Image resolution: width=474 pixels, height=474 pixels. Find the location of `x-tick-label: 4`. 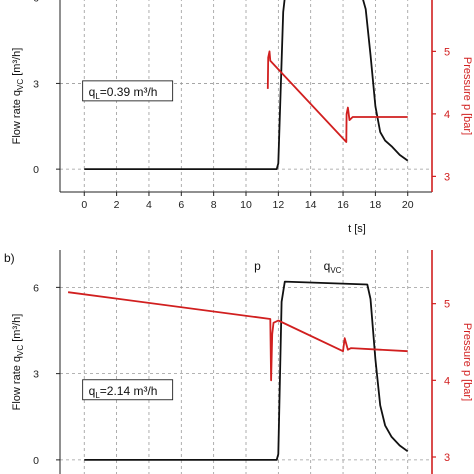

x-tick-label: 4 is located at coordinates (149, 205).